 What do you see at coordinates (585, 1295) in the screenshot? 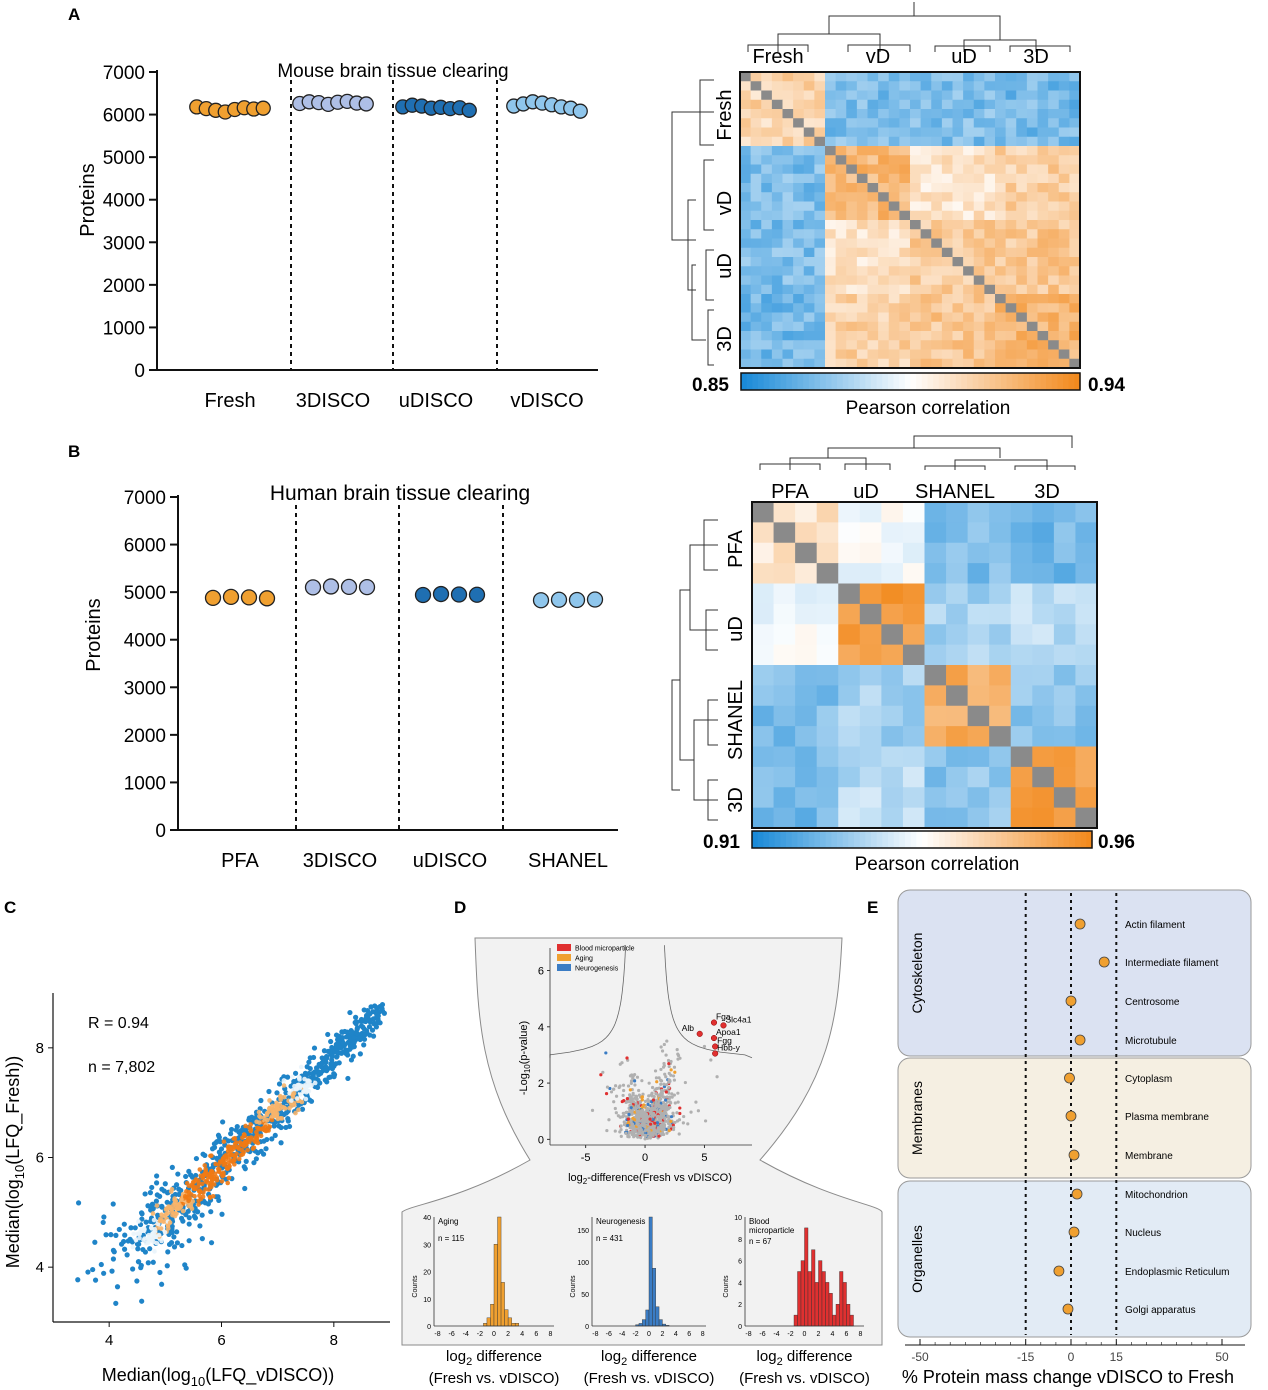
I see `y-tick-label: 50` at bounding box center [585, 1295].